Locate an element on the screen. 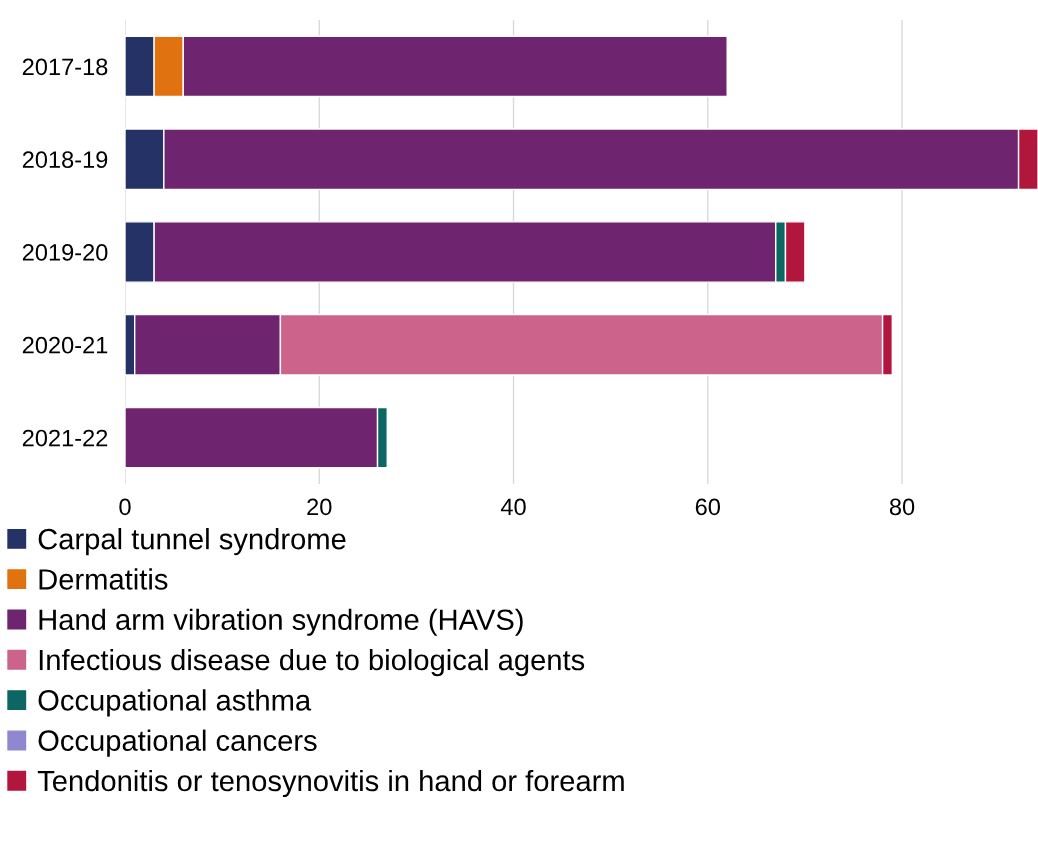 Image resolution: width=1038 pixels, height=859 pixels. y-tick-label: 2019-20 is located at coordinates (65, 252).